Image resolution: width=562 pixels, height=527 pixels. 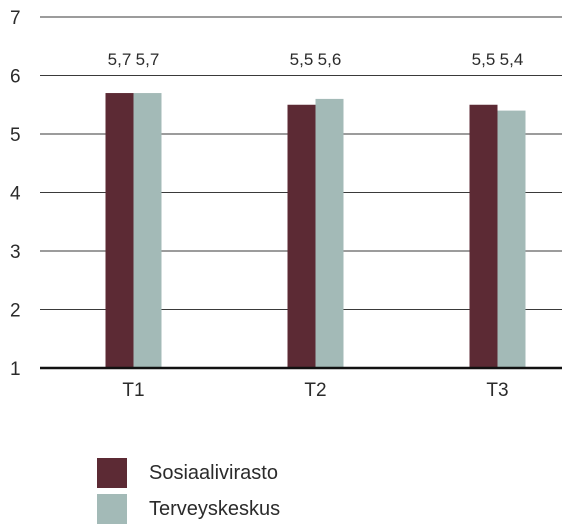 What do you see at coordinates (302, 59) in the screenshot?
I see `data-label-t2-sosiaalivirasto: 5,5` at bounding box center [302, 59].